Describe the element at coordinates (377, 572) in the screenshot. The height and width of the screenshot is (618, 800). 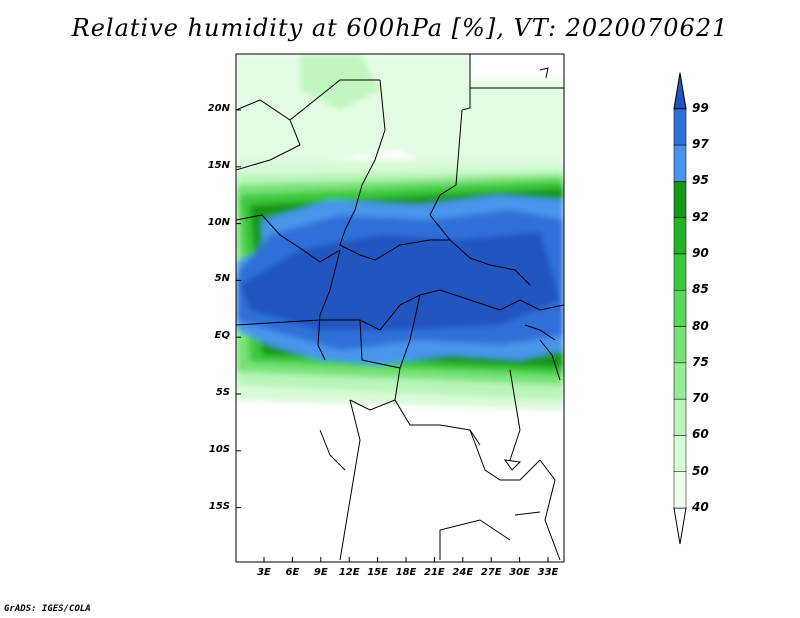
I see `lon-label: 15E` at that location.